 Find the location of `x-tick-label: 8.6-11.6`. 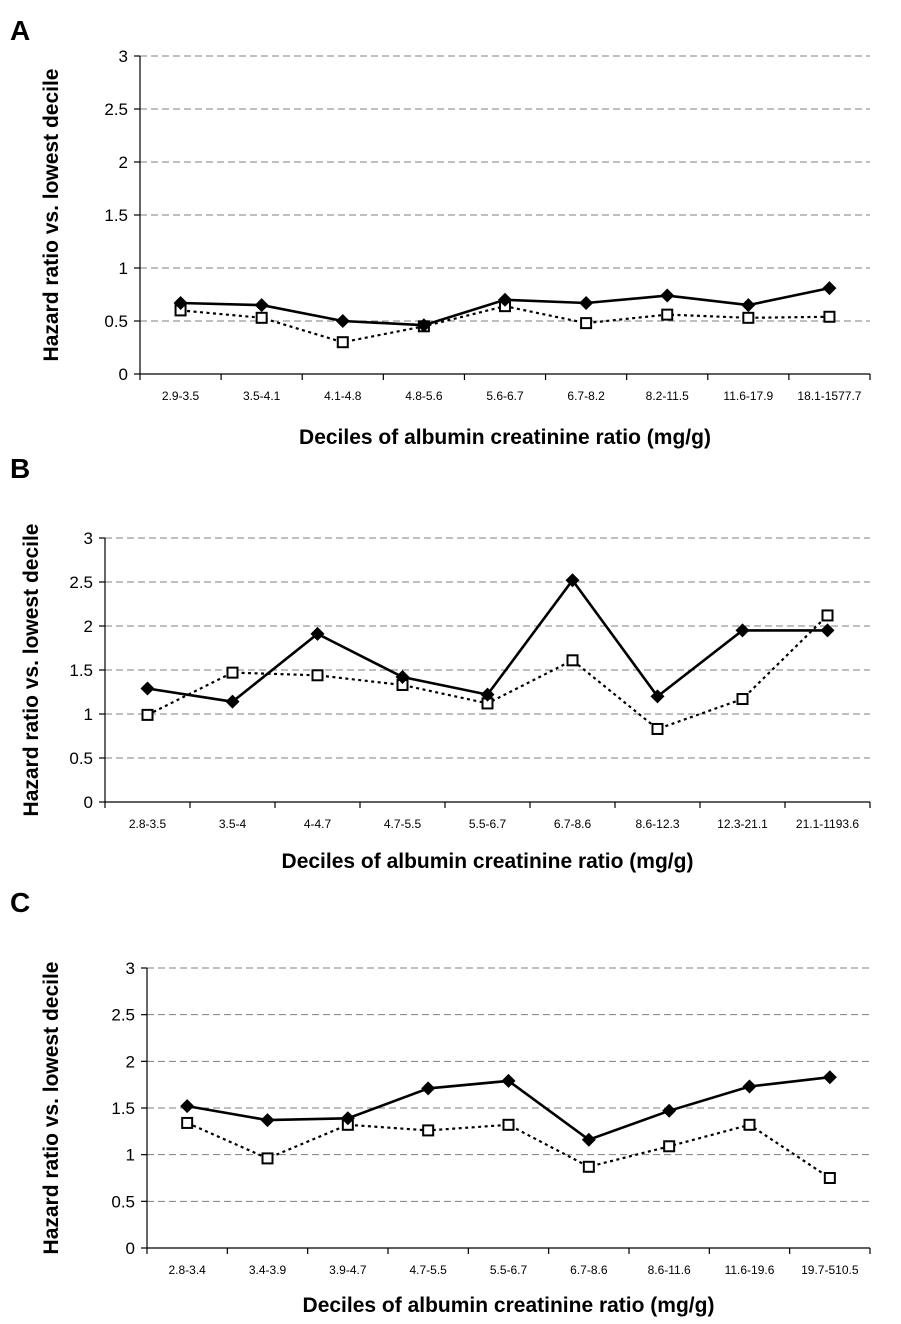

x-tick-label: 8.6-11.6 is located at coordinates (669, 1270).